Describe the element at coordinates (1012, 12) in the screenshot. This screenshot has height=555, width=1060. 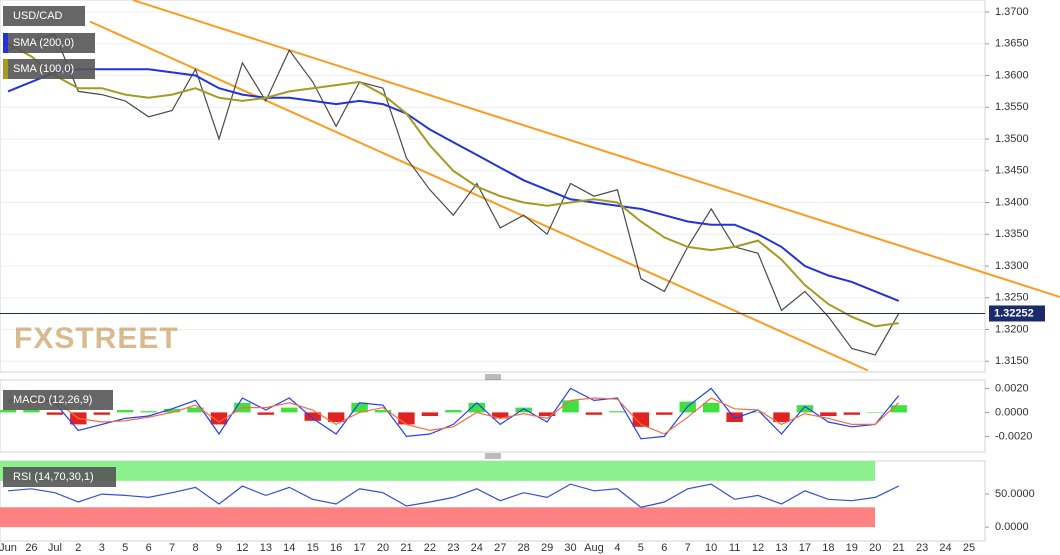
I see `y-tick-label: 1.3700` at that location.